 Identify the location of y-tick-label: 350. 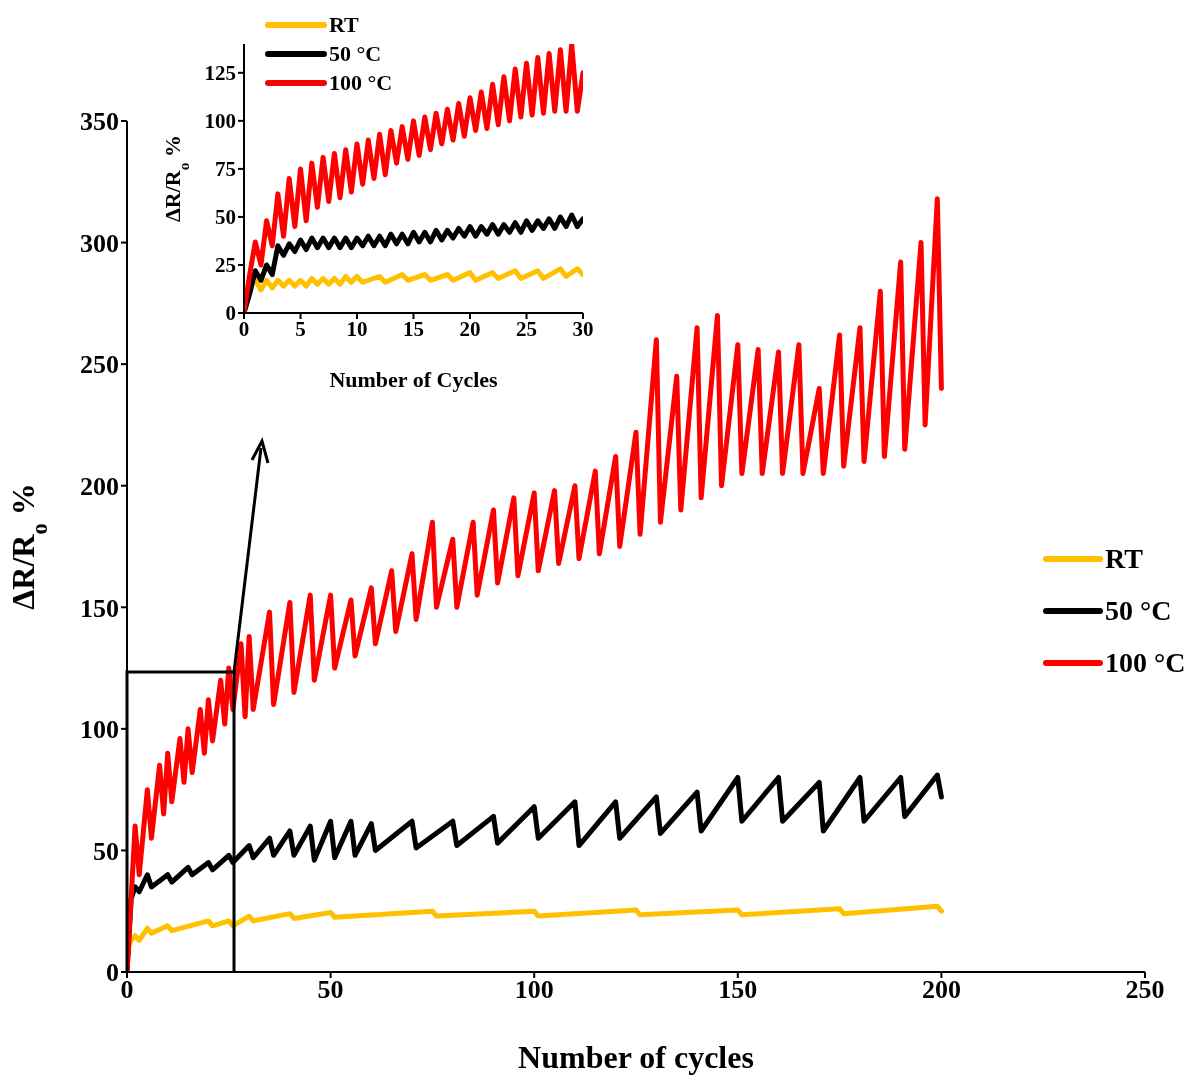
(99, 122).